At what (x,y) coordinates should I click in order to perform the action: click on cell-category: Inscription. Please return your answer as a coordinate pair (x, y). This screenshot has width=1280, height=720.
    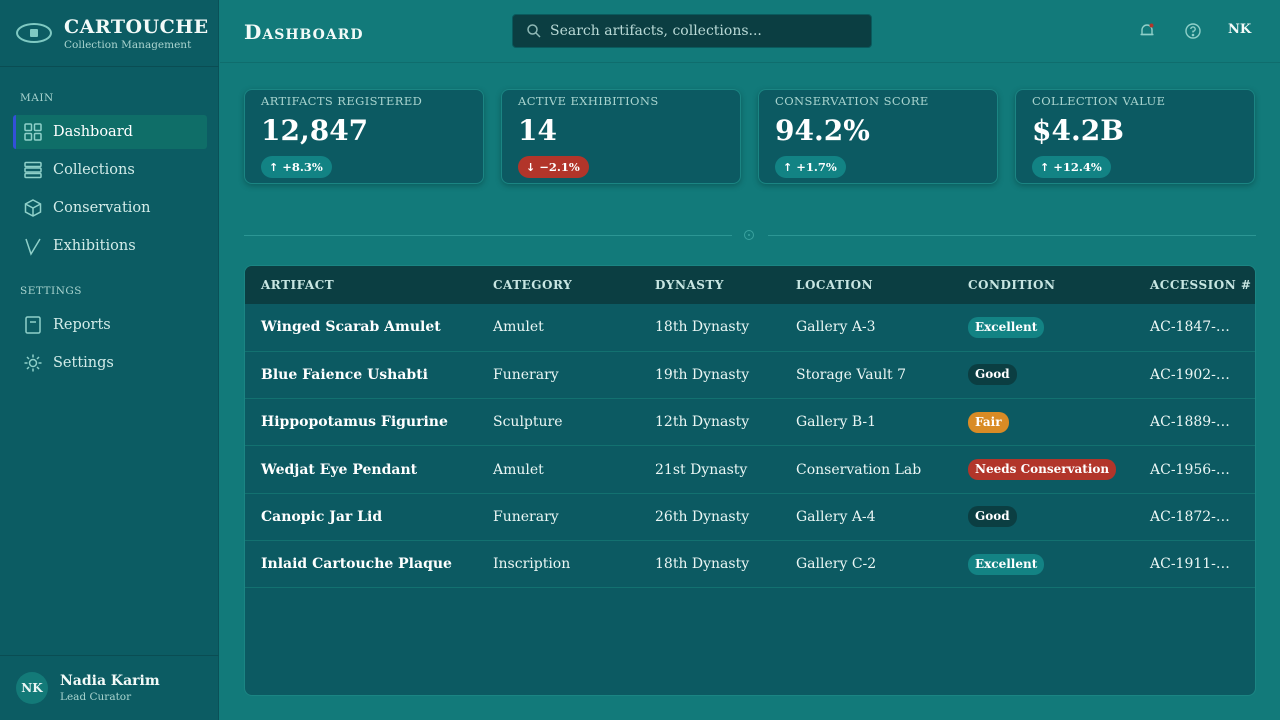
    Looking at the image, I should click on (532, 564).